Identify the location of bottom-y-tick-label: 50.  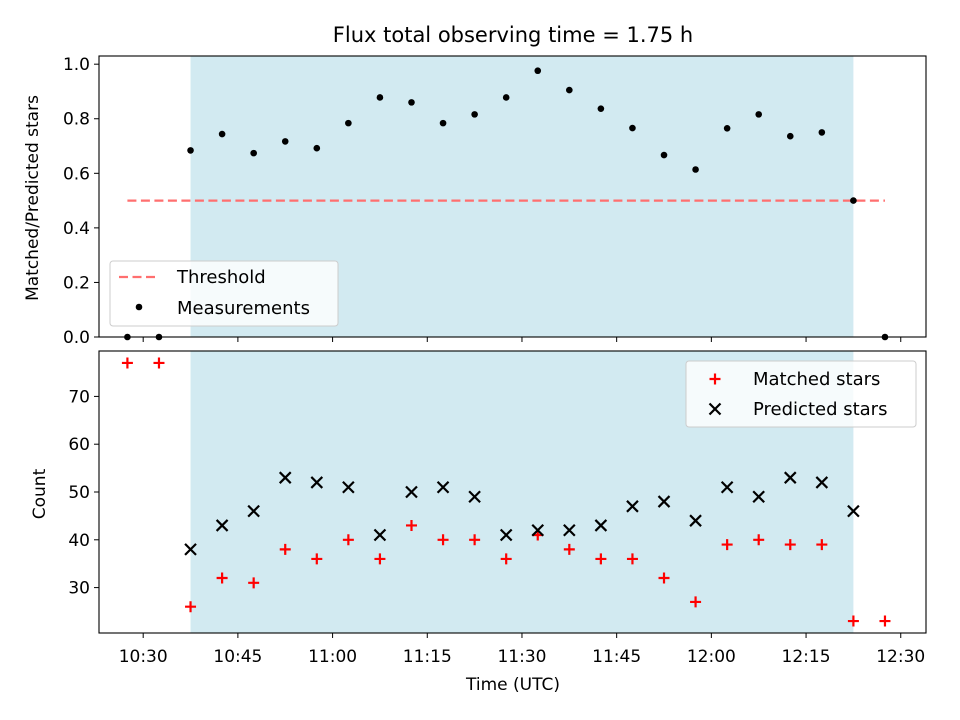
(79, 493).